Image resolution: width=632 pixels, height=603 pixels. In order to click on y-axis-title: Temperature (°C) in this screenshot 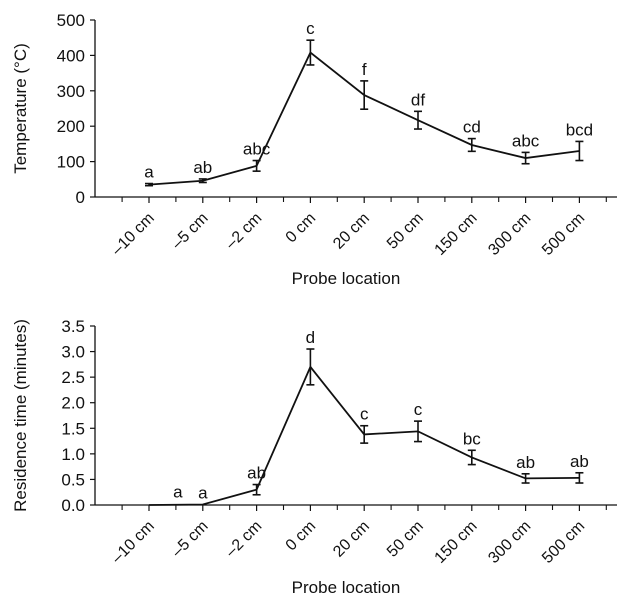, I will do `click(20, 108)`.